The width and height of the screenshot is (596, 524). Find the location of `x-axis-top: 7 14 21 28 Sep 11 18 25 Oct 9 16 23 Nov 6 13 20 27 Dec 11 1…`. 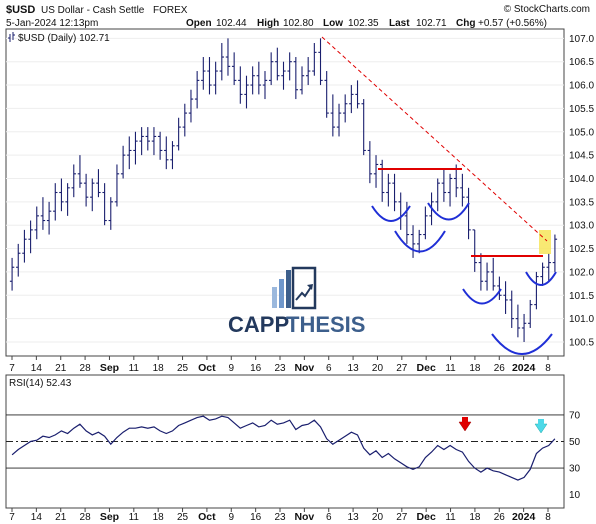

x-axis-top: 7 14 21 28 Sep 11 18 25 Oct 9 16 23 Nov 6 13 20 27 Dec 11 1… is located at coordinates (280, 365).